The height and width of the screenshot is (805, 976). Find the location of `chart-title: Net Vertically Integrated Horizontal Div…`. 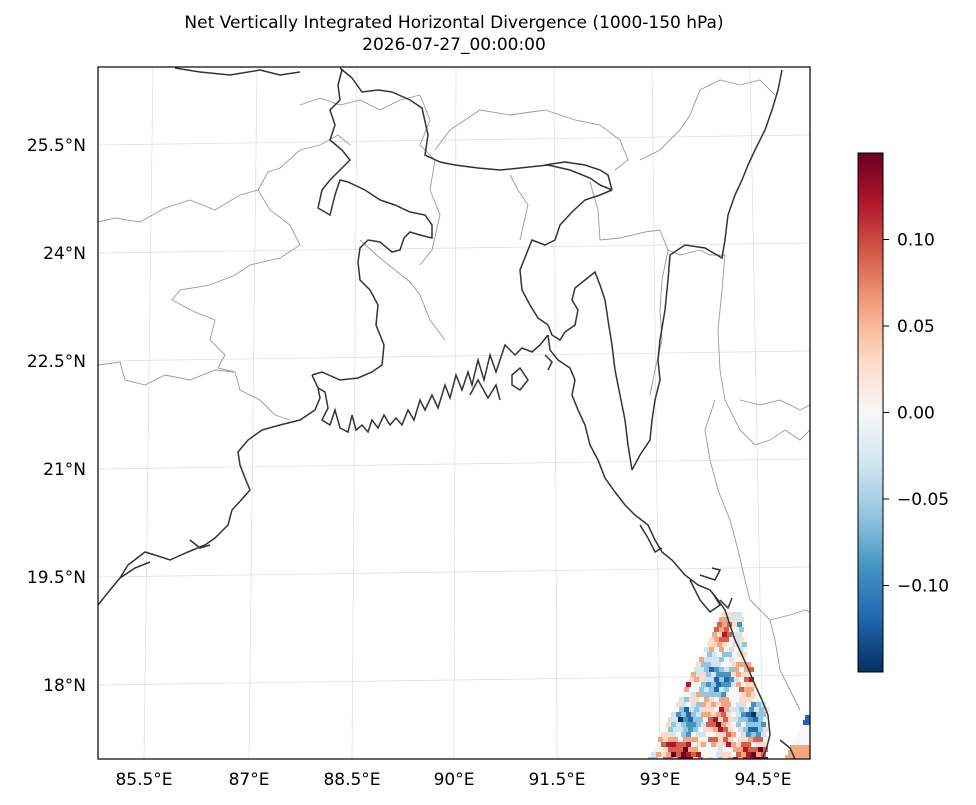

chart-title: Net Vertically Integrated Horizontal Div… is located at coordinates (454, 34).